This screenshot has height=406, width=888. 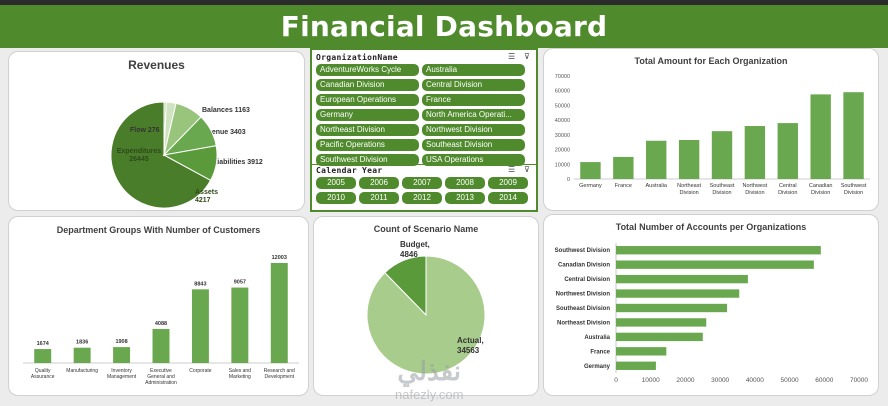 I want to click on year-2007: 2007, so click(x=422, y=183).